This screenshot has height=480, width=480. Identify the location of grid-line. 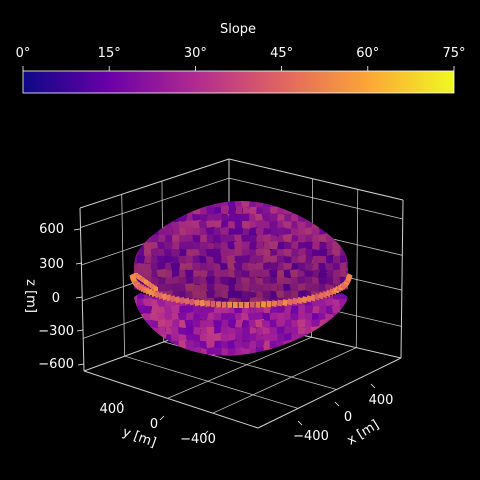
(357, 268).